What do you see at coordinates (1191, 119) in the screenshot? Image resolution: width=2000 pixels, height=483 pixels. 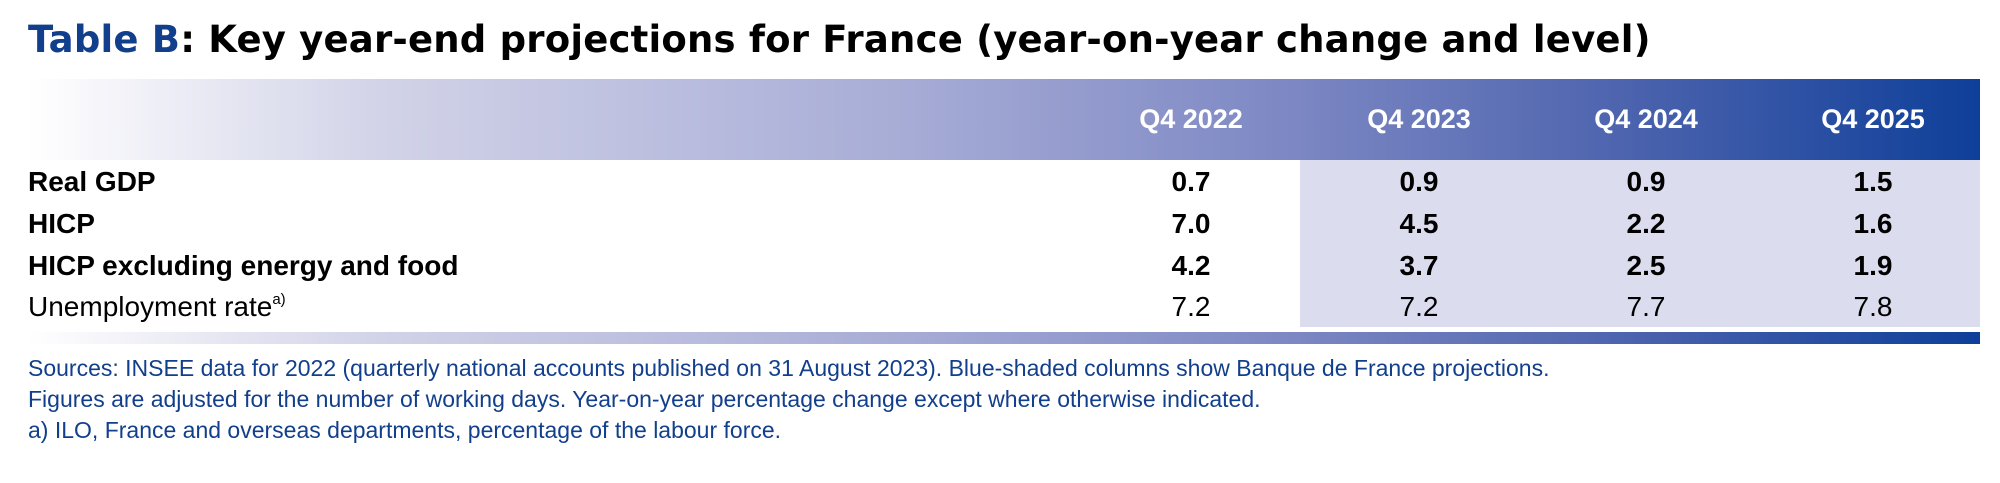 I see `column-header-q4-2022: Q4 2022` at bounding box center [1191, 119].